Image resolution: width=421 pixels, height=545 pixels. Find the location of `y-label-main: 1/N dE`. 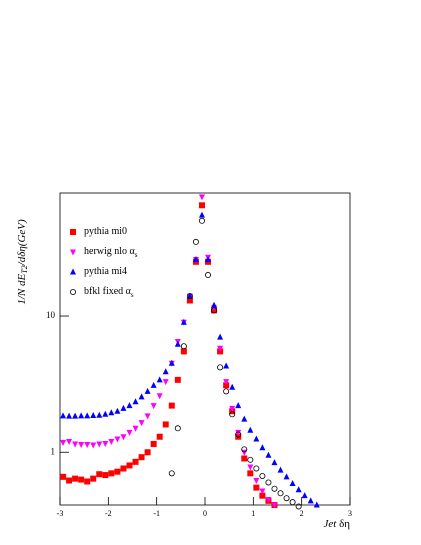

y-label-main: 1/N dE is located at coordinates (22, 289).